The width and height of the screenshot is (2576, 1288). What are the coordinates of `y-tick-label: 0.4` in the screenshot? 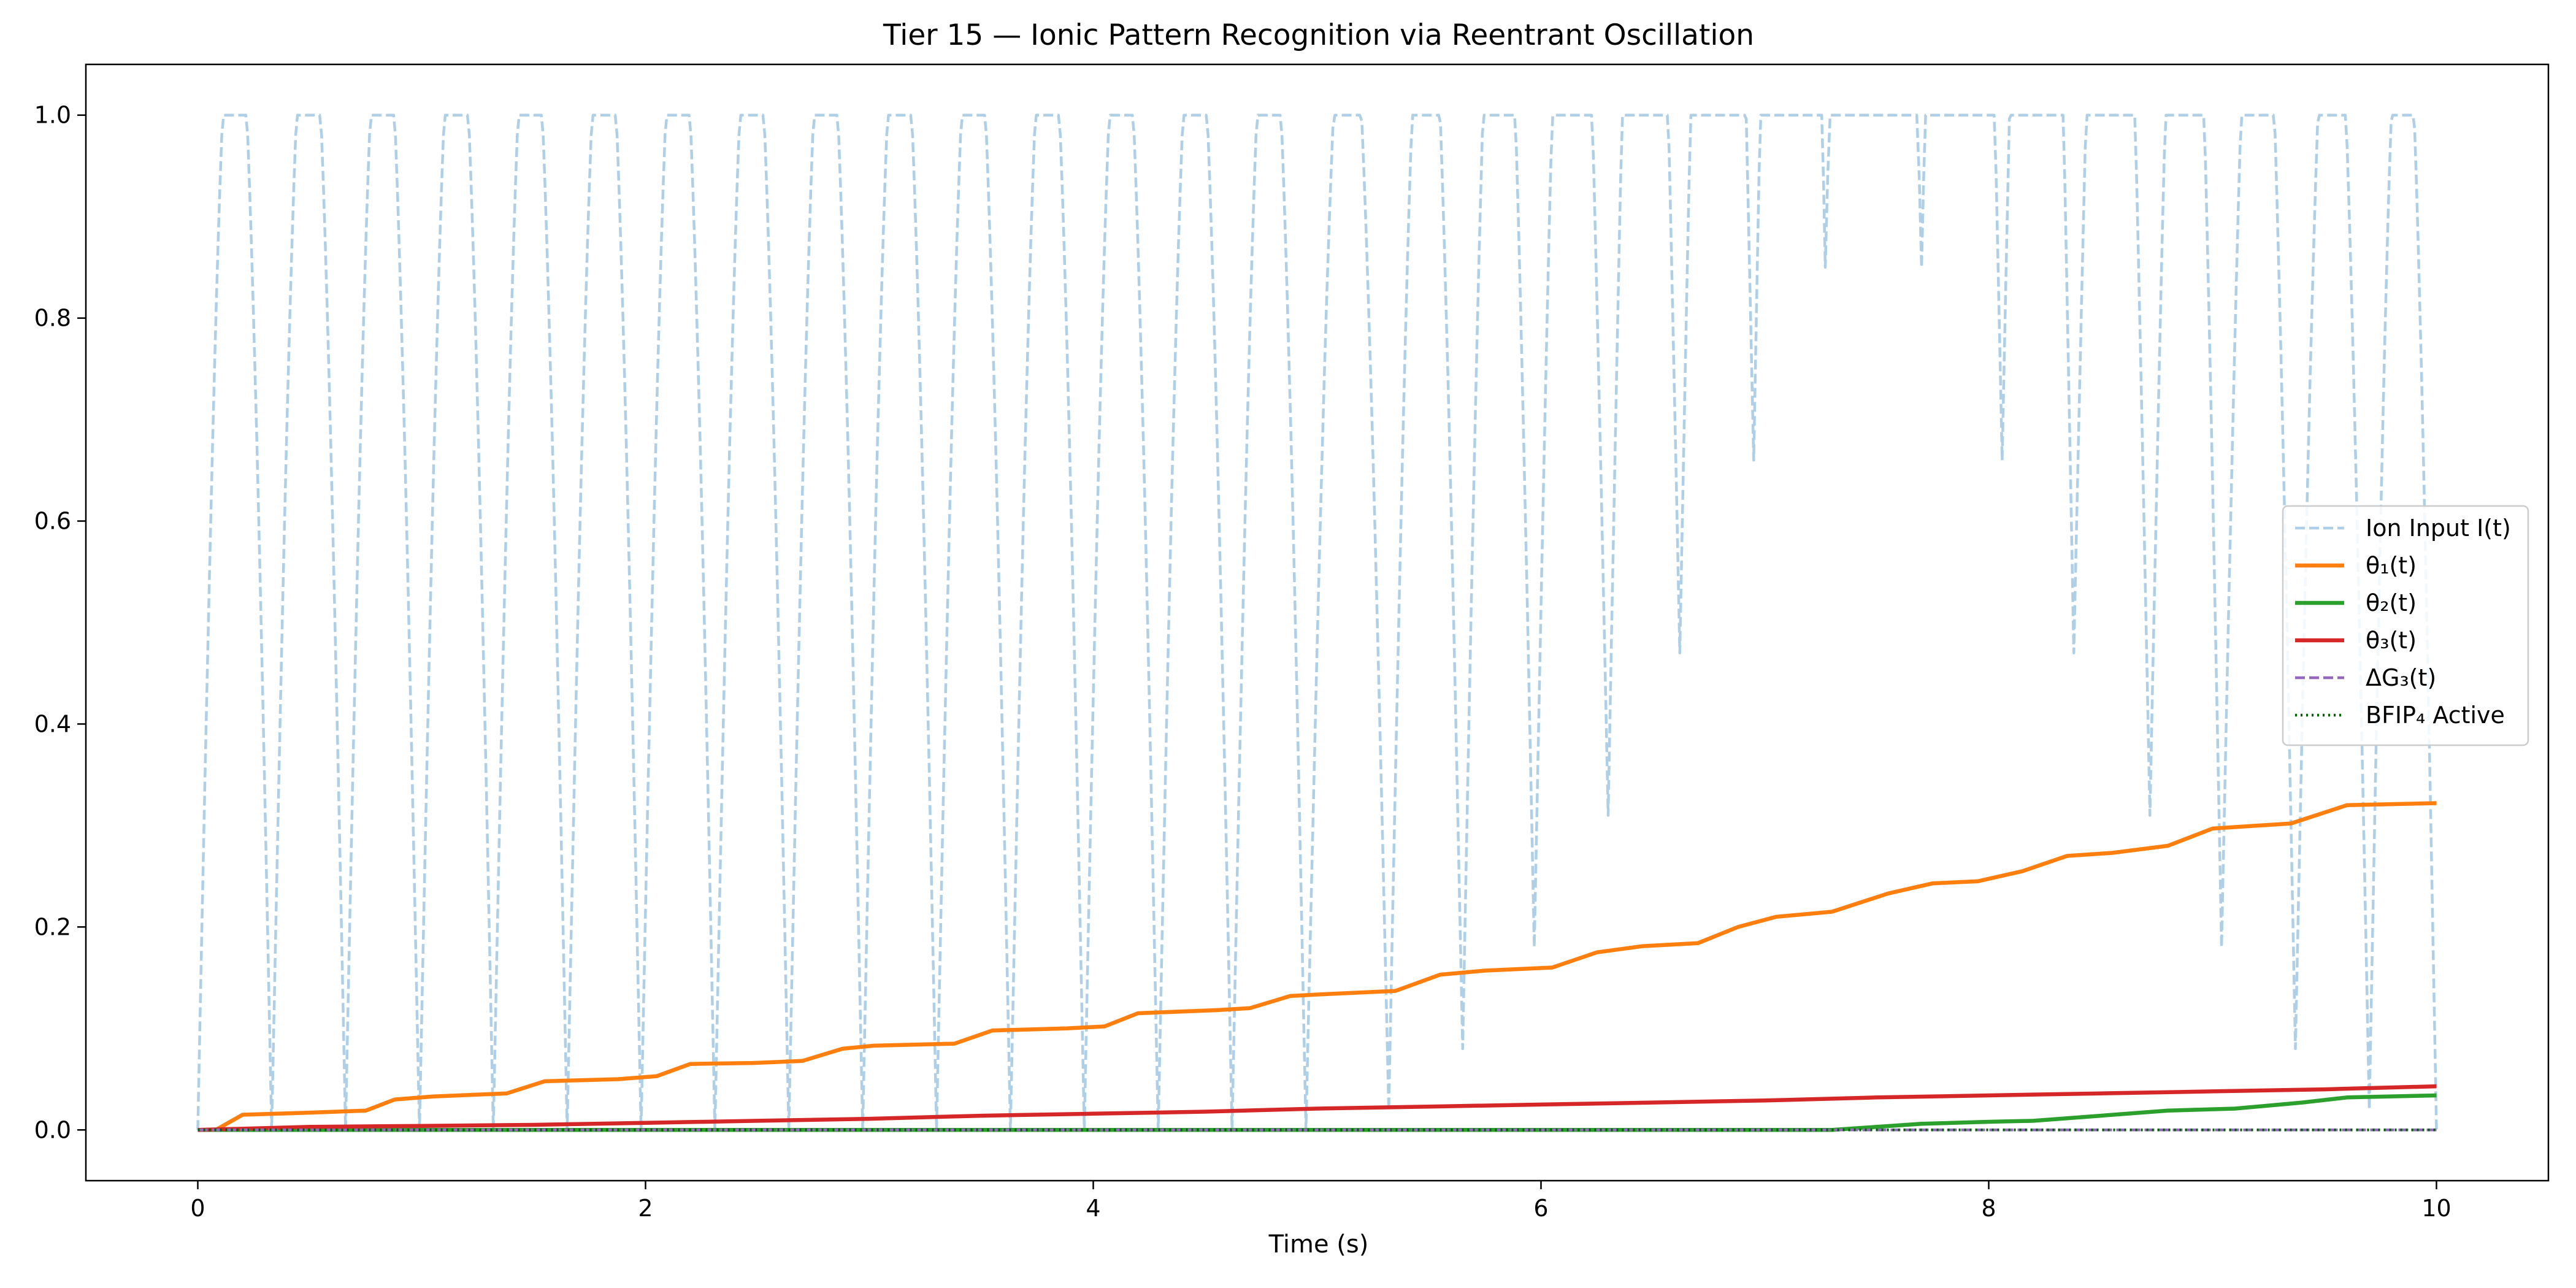 It's located at (52, 723).